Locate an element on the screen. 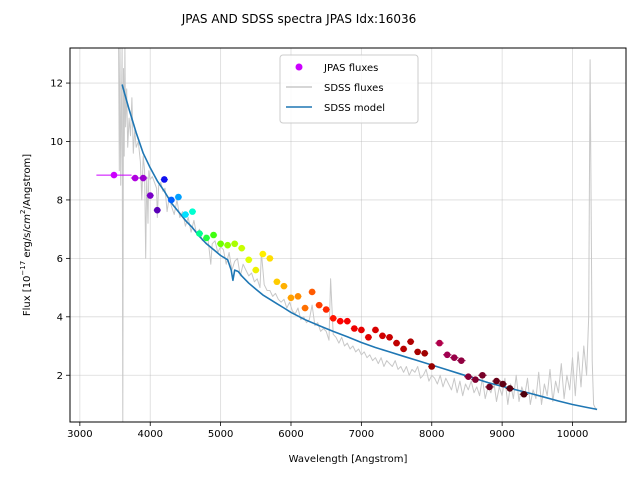 The image size is (640, 480). y-tick-label: 4 is located at coordinates (60, 317).